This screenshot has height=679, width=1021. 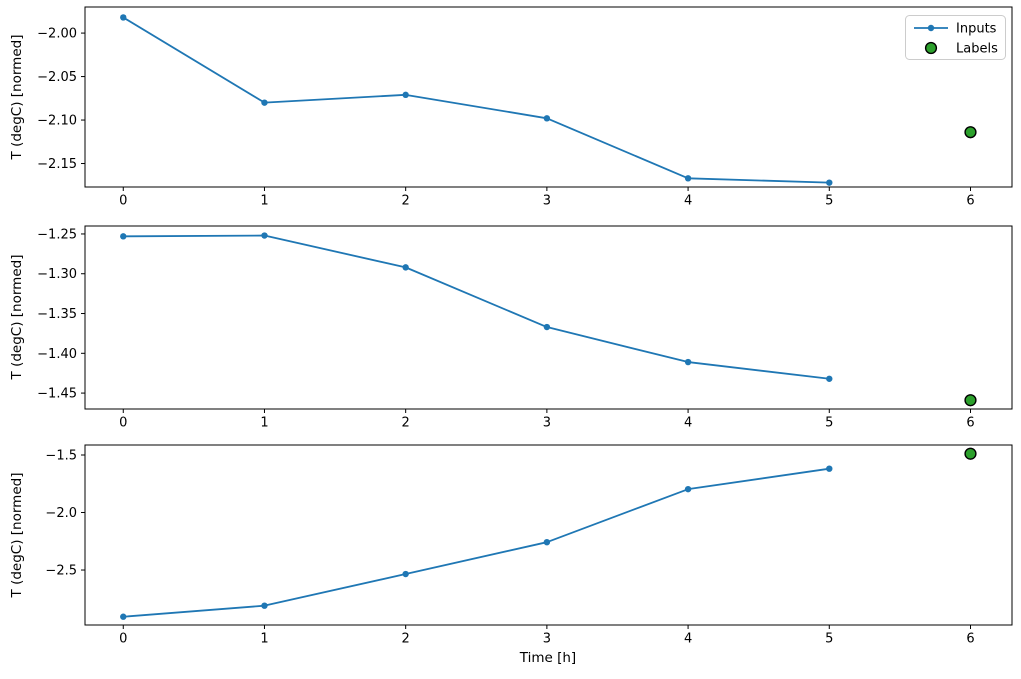 What do you see at coordinates (57, 354) in the screenshot?
I see `y-tick-label: −1.40` at bounding box center [57, 354].